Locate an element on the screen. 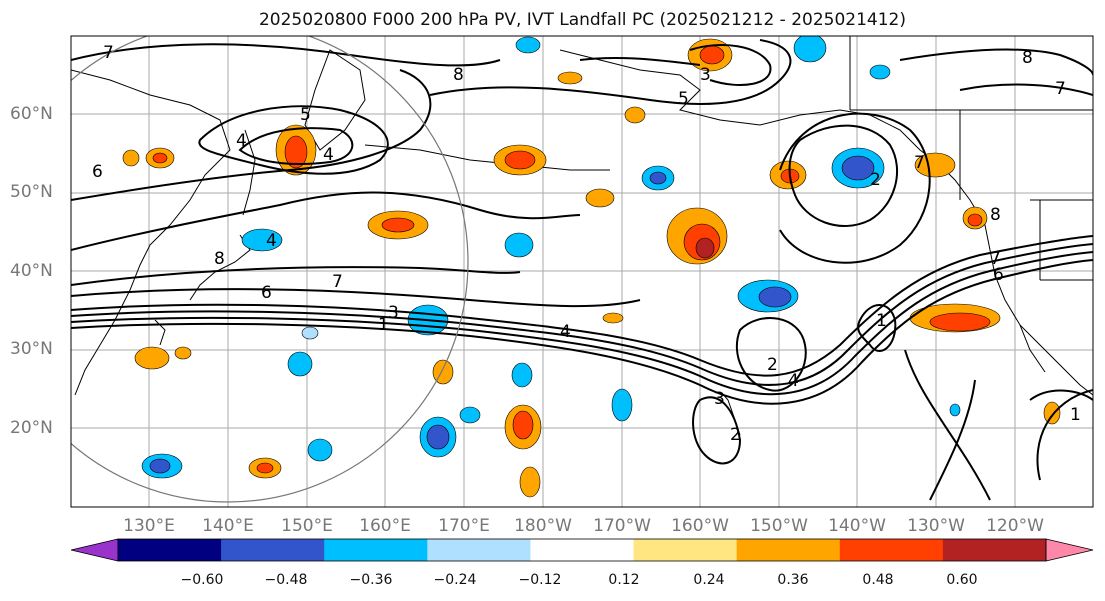 Image resolution: width=1105 pixels, height=601 pixels. colorbar is located at coordinates (582, 550).